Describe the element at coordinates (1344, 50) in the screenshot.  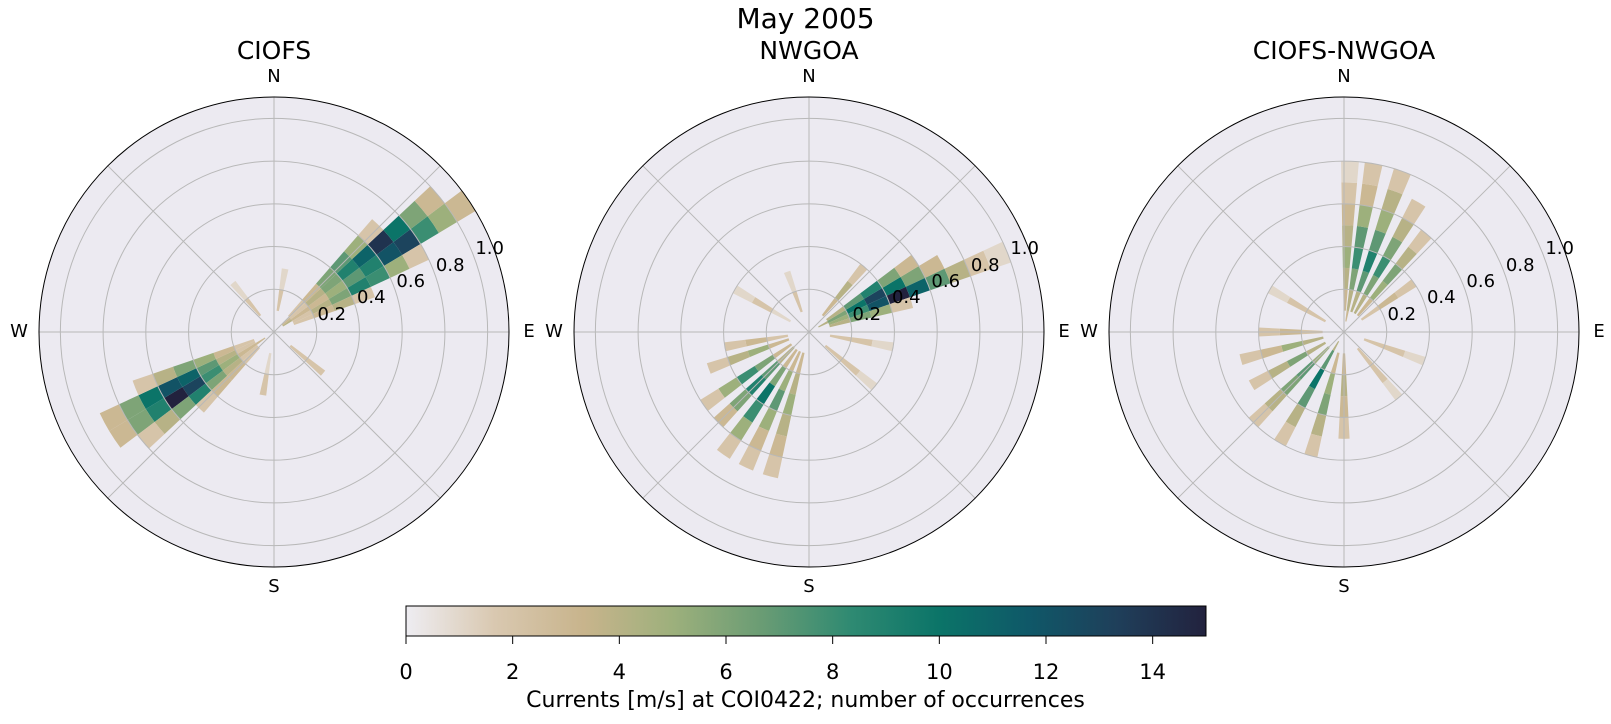
I see `panel-title-diff: CIOFS-NWGOA` at that location.